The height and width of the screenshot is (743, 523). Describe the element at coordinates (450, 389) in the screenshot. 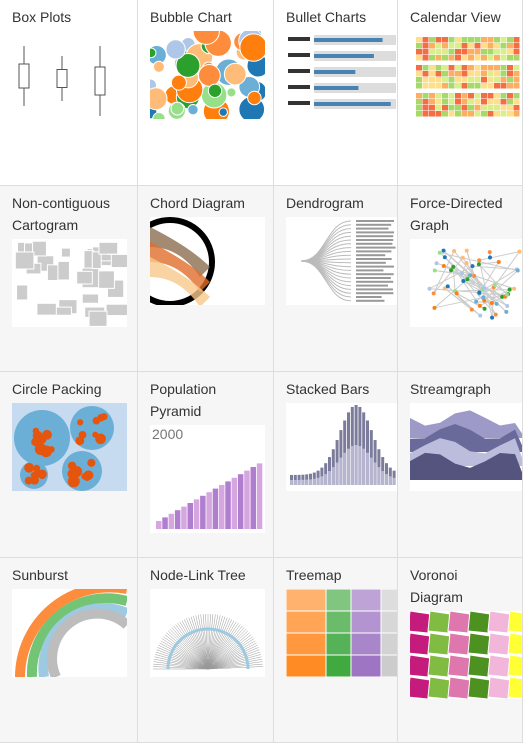

I see `cell-title: Streamgraph` at that location.